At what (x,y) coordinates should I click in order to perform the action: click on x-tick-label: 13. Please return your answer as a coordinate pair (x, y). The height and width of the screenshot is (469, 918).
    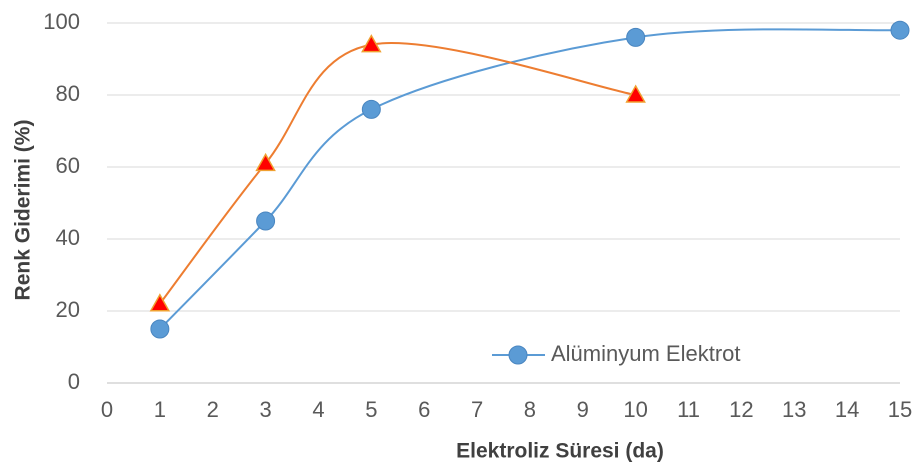
    Looking at the image, I should click on (794, 409).